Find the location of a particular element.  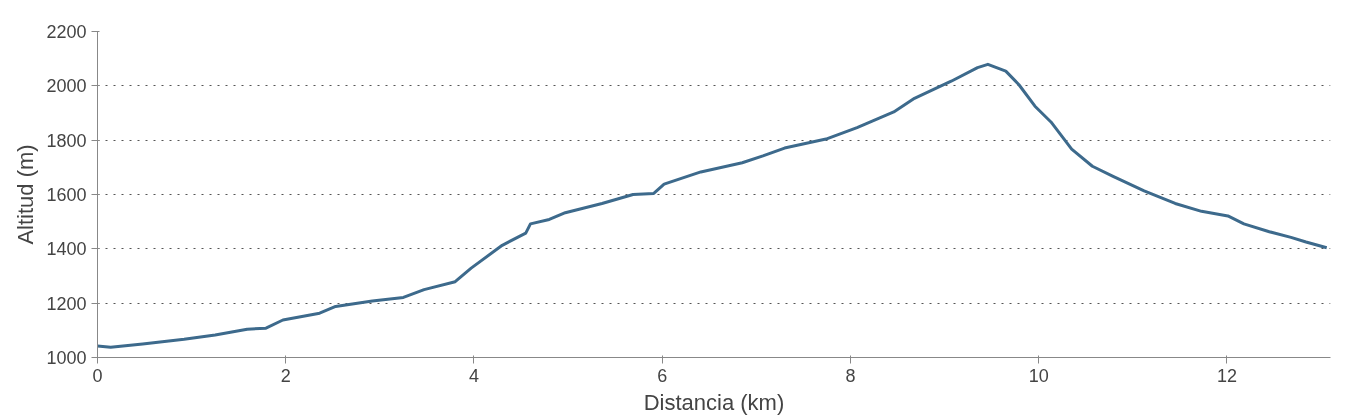

x-tick-label: 8 is located at coordinates (850, 375).